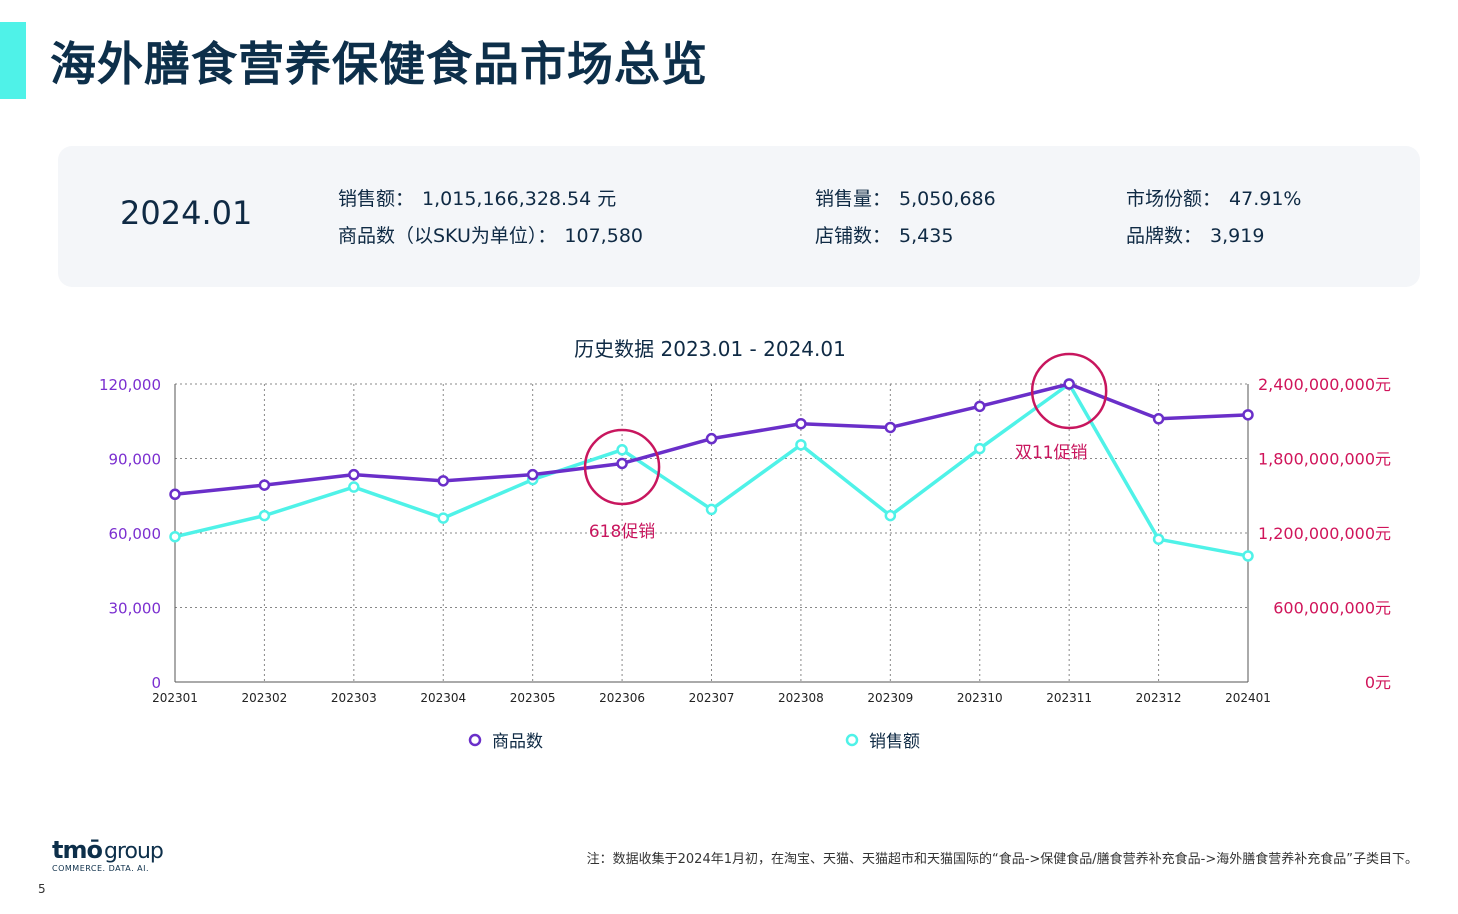 This screenshot has width=1458, height=914. What do you see at coordinates (890, 698) in the screenshot?
I see `x-tick-label: 202309` at bounding box center [890, 698].